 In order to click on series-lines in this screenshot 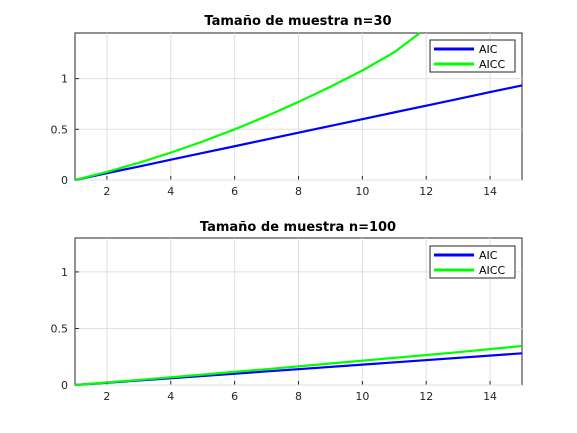, I will do `click(298, 365)`.